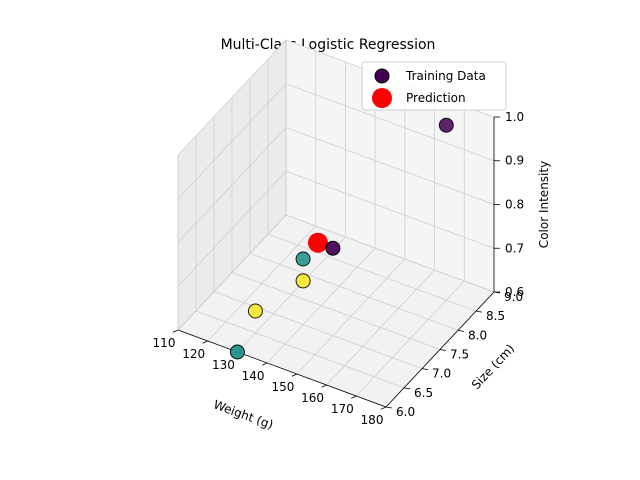 The height and width of the screenshot is (480, 640). I want to click on z-tick-label: 0.8, so click(514, 205).